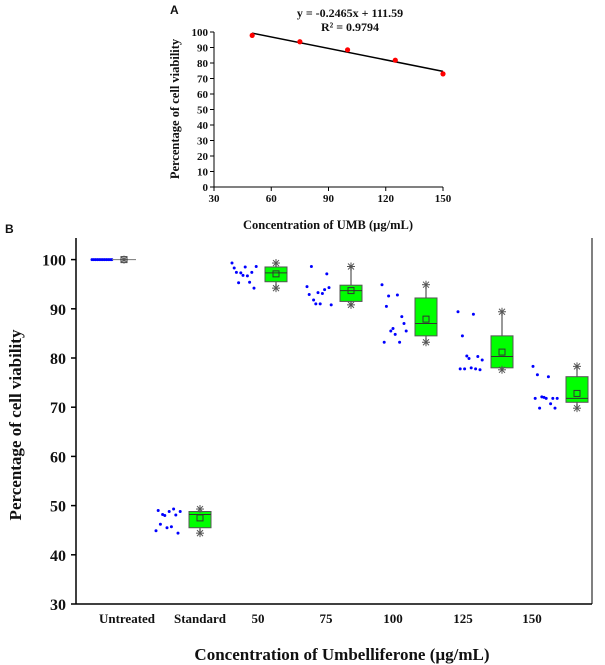 This screenshot has height=665, width=605. I want to click on whisker-end, so click(124, 259).